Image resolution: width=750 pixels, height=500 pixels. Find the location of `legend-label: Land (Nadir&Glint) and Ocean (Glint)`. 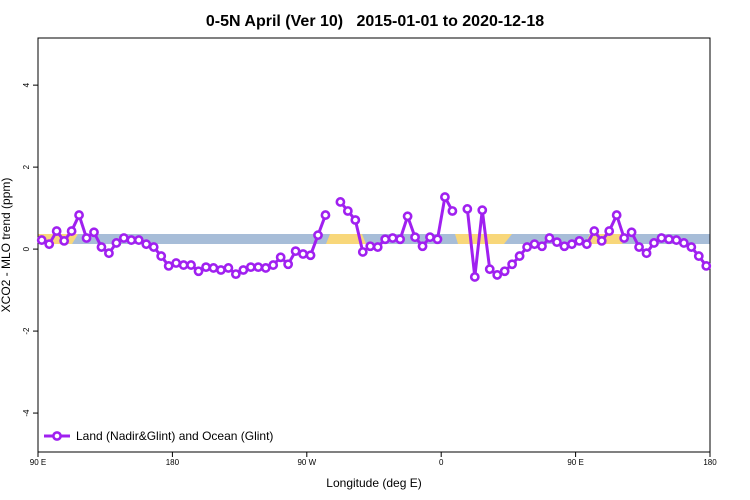

legend-label: Land (Nadir&Glint) and Ocean (Glint) is located at coordinates (174, 436).